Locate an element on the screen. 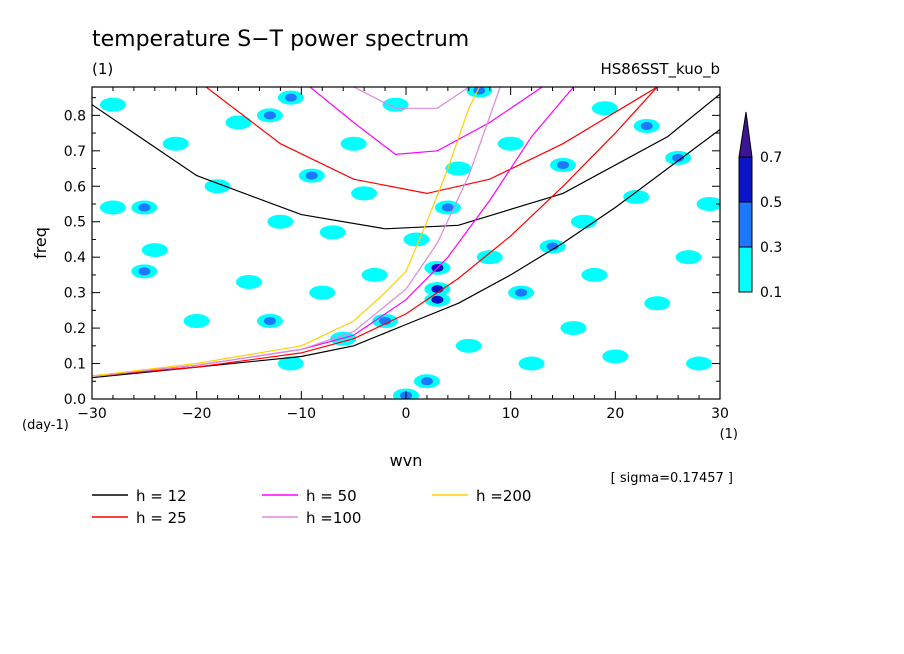  colorbar-label-0.7: 0.7 is located at coordinates (771, 158).